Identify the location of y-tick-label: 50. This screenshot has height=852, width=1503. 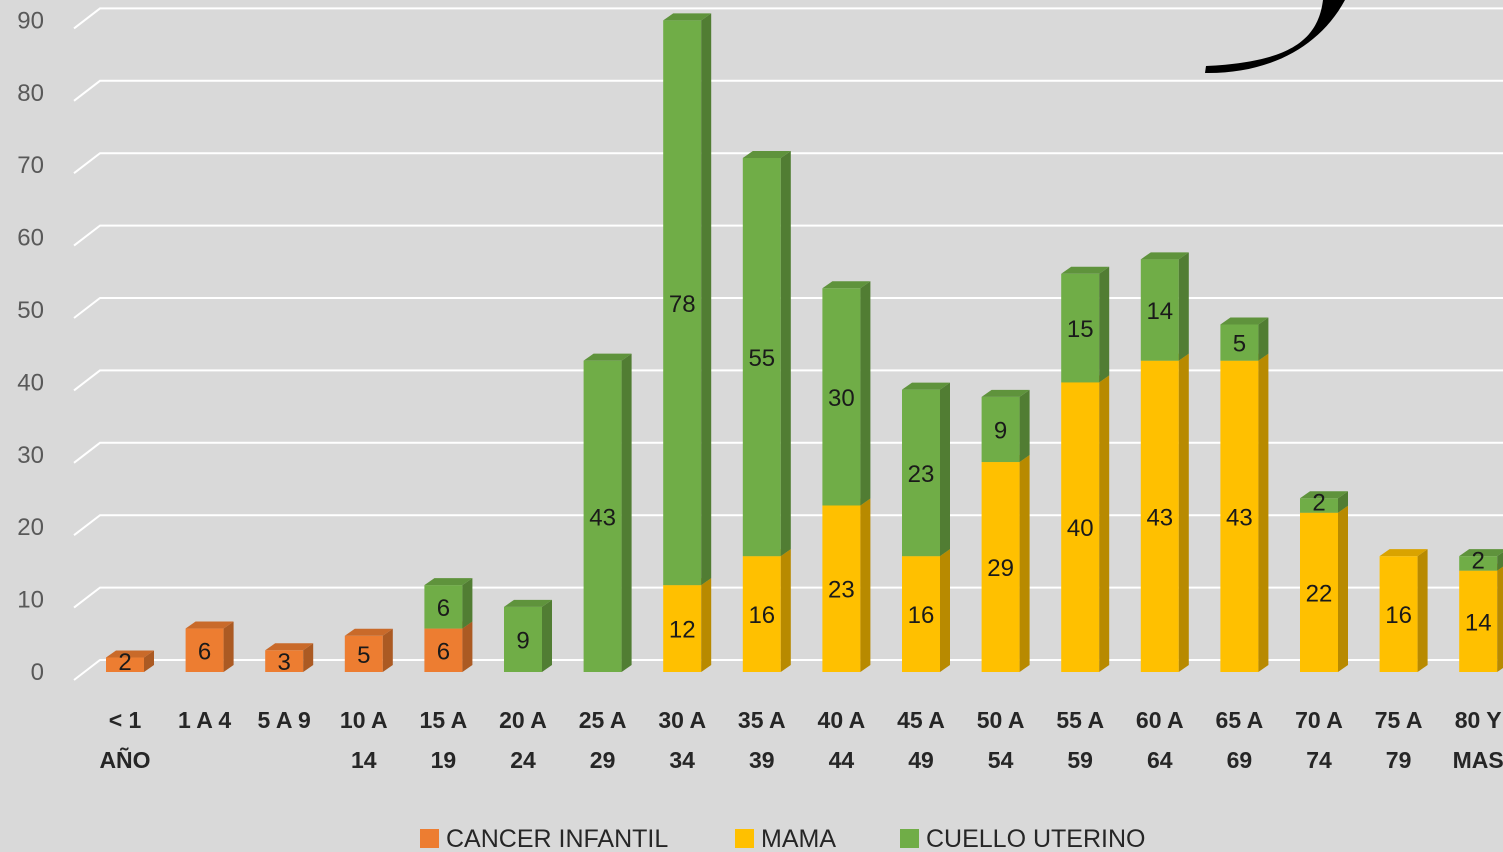
(30, 310).